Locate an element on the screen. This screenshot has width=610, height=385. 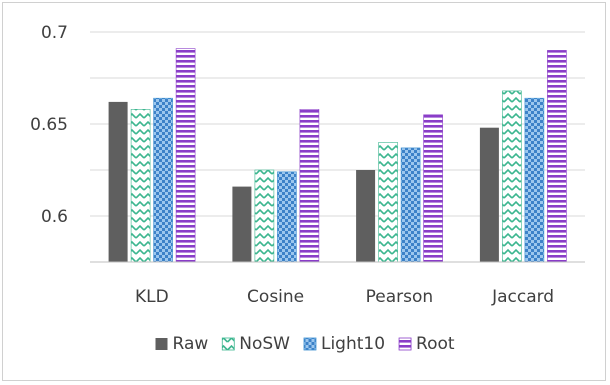
x-tick-label: Pearson is located at coordinates (400, 297).